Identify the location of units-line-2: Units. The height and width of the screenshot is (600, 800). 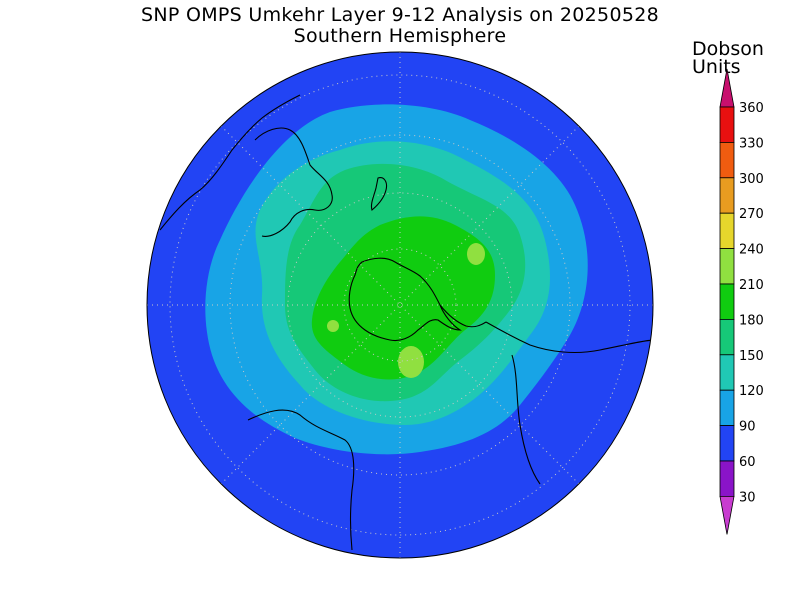
(716, 67).